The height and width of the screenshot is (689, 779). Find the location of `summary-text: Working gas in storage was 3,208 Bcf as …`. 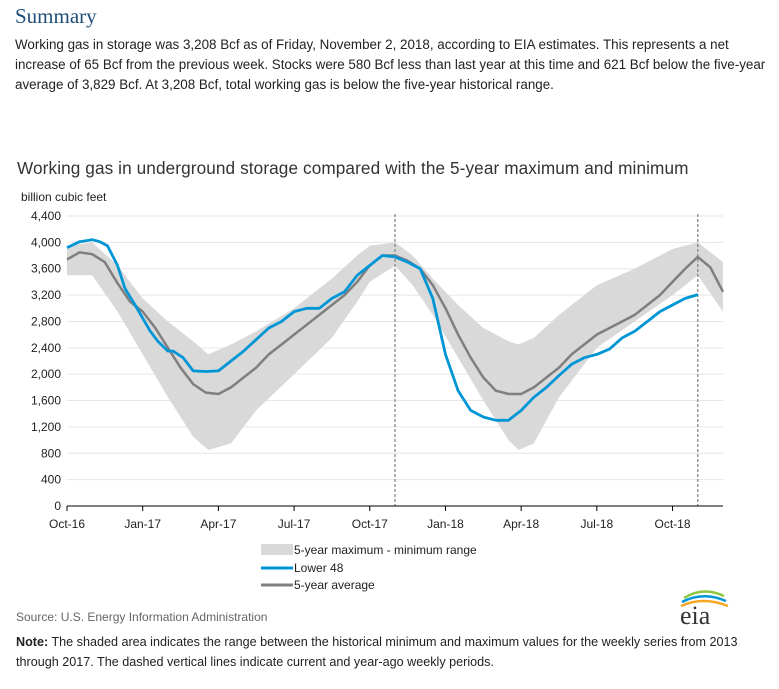

summary-text: Working gas in storage was 3,208 Bcf as … is located at coordinates (390, 64).